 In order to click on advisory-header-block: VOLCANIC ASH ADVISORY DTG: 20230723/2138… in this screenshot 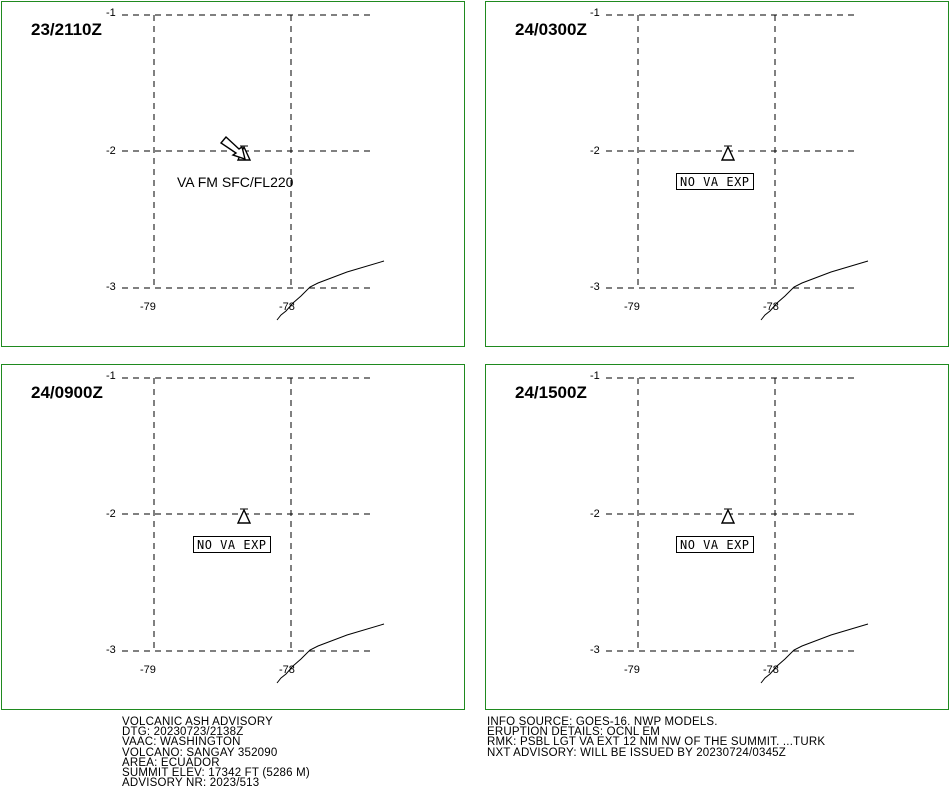, I will do `click(216, 753)`.